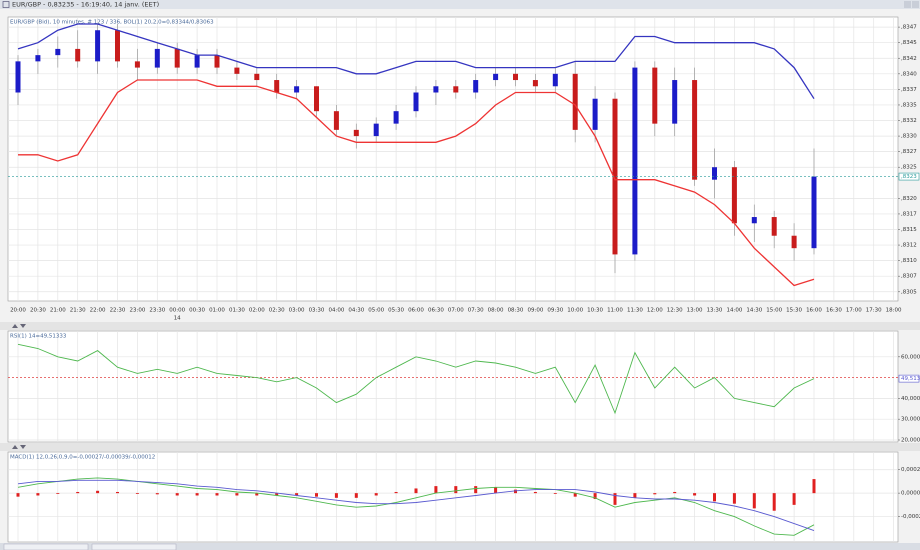 The image size is (920, 550). What do you see at coordinates (575, 311) in the screenshot?
I see `x-tick-label: 10:00` at bounding box center [575, 311].